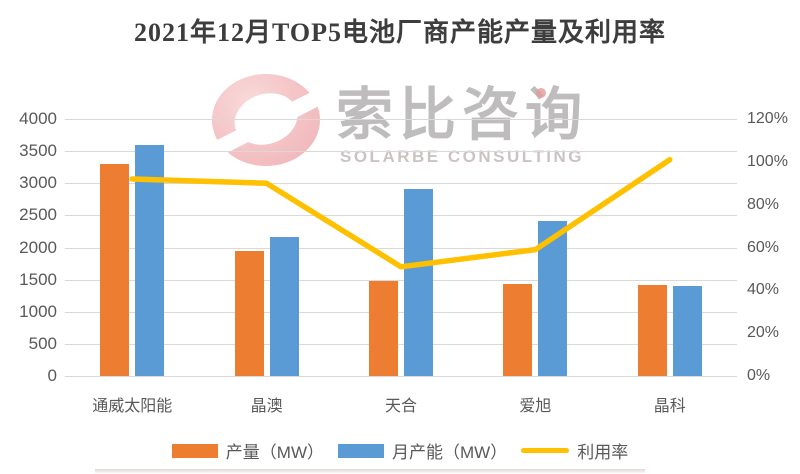 The image size is (800, 474). What do you see at coordinates (132, 406) in the screenshot?
I see `category-label: 通威太阳能` at bounding box center [132, 406].